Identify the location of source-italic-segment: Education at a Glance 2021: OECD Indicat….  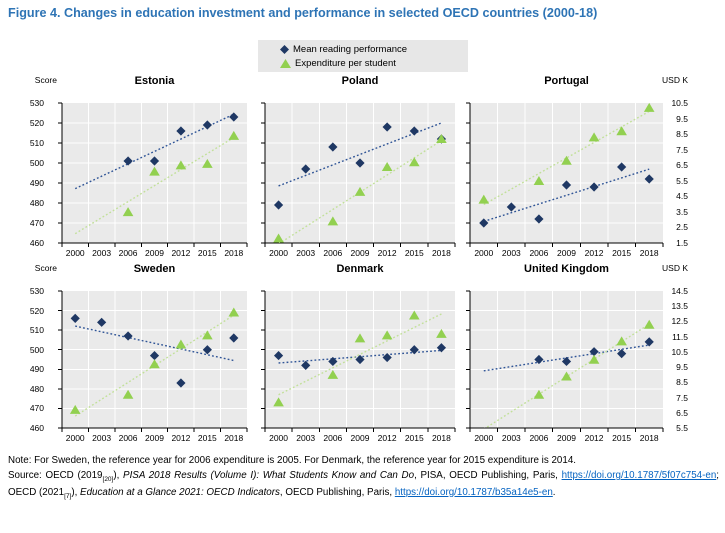
(180, 492).